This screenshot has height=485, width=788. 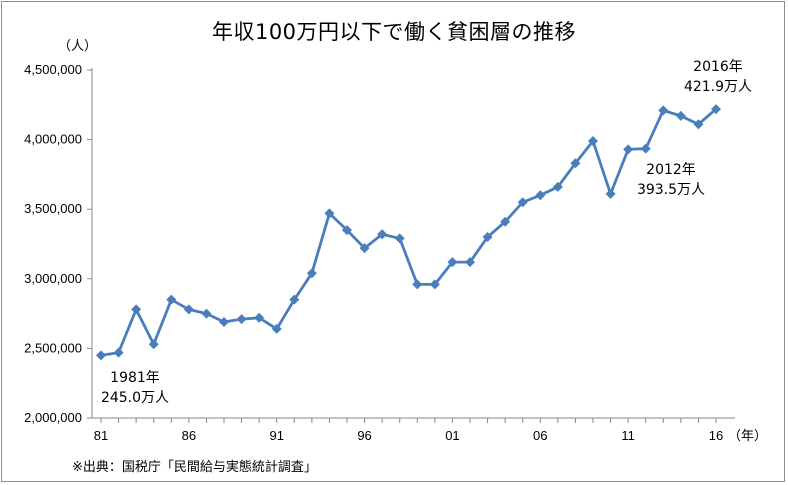 I want to click on annotation-value: 393.5万人, so click(x=671, y=190).